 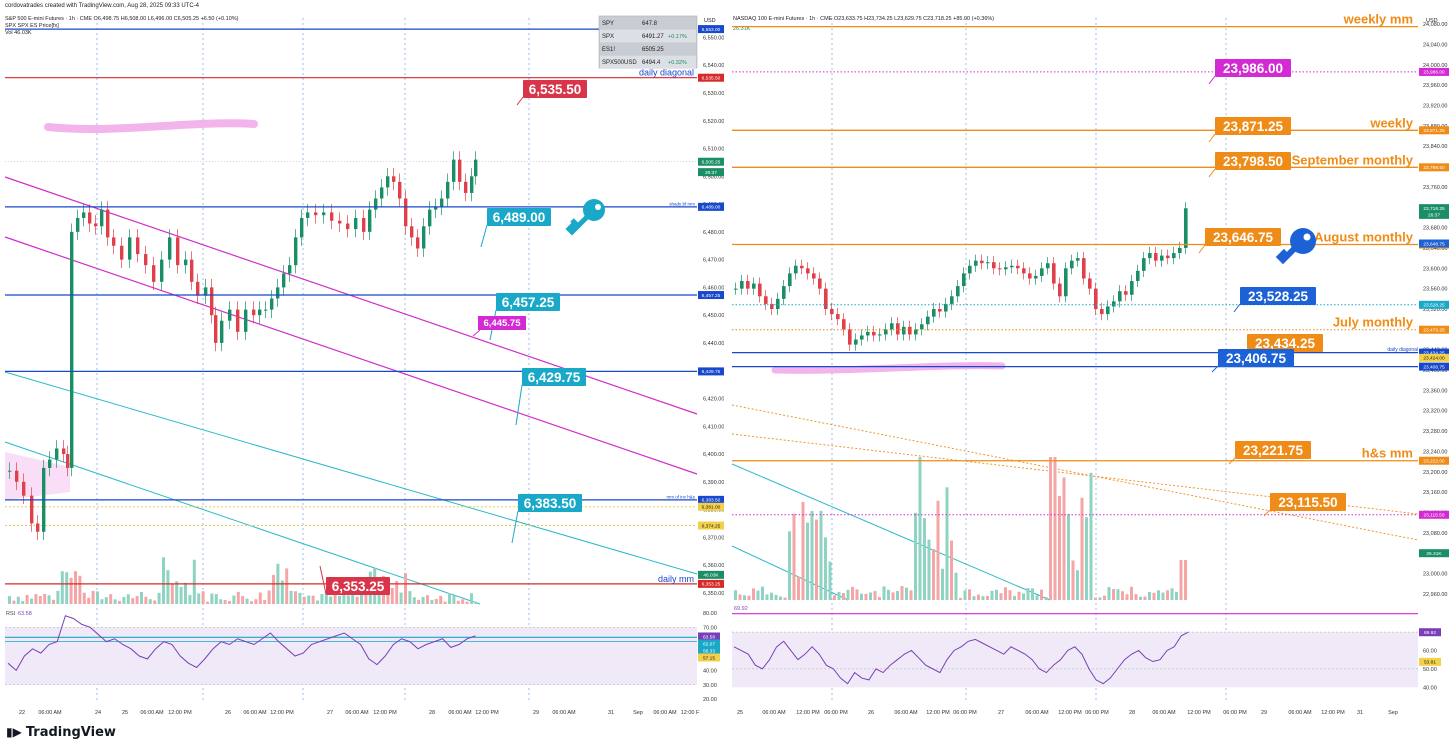 I want to click on watchlist-symbol: SPX, so click(x=608, y=37).